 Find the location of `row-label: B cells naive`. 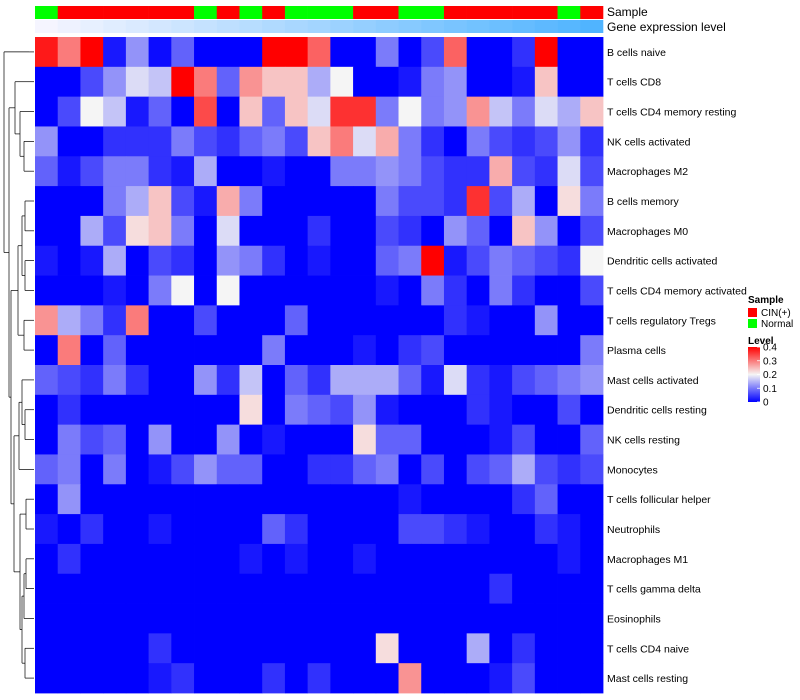

row-label: B cells naive is located at coordinates (636, 53).